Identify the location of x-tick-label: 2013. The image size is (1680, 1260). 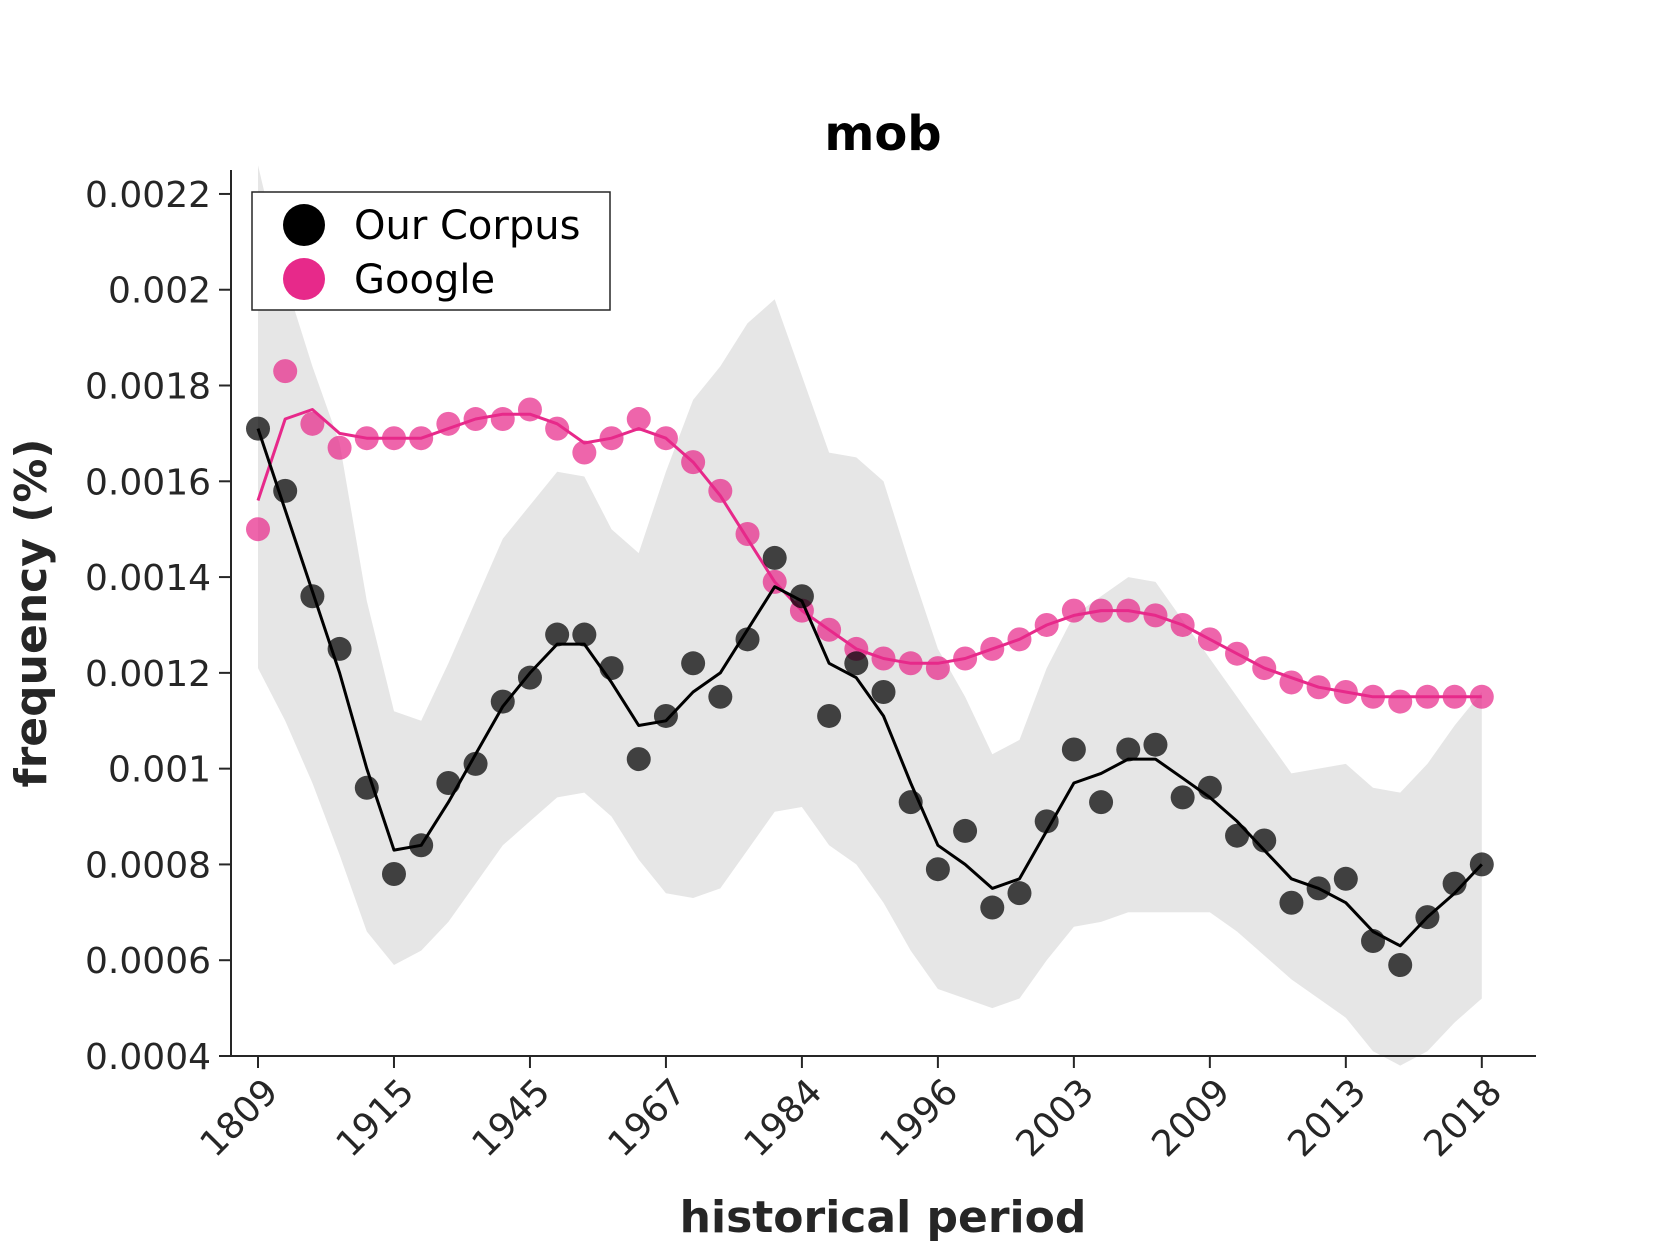
(1327, 1118).